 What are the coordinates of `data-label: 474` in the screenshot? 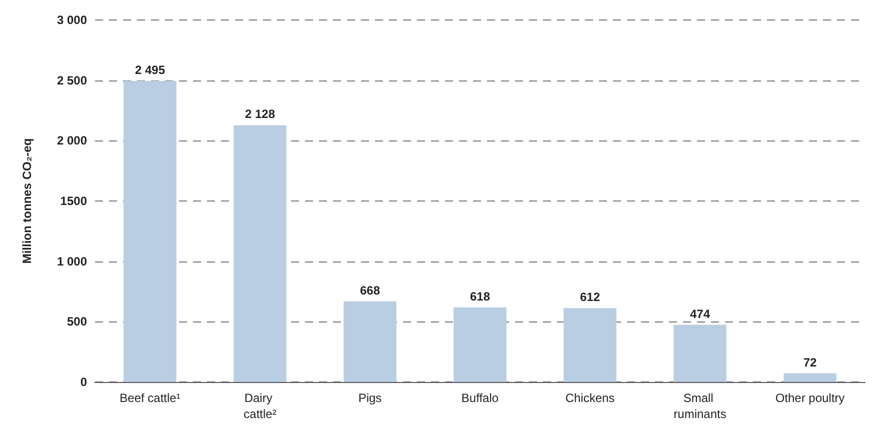 It's located at (700, 313).